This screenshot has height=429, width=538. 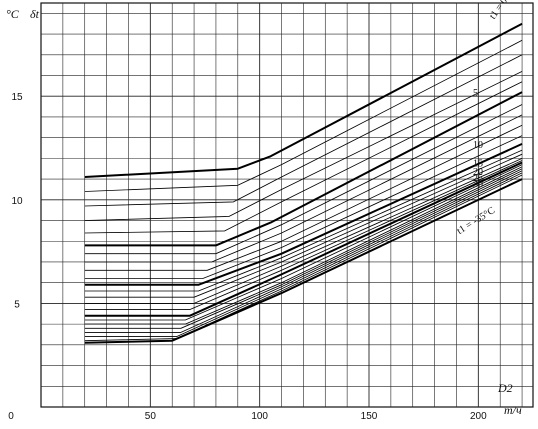 I want to click on x-axis-unit: m/ч, so click(x=513, y=410).